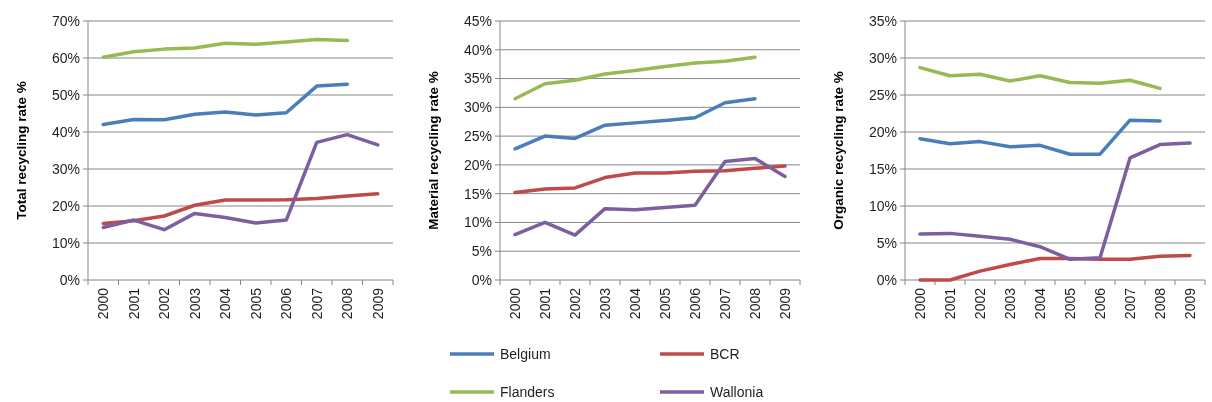  I want to click on legend-label: BCR, so click(725, 353).